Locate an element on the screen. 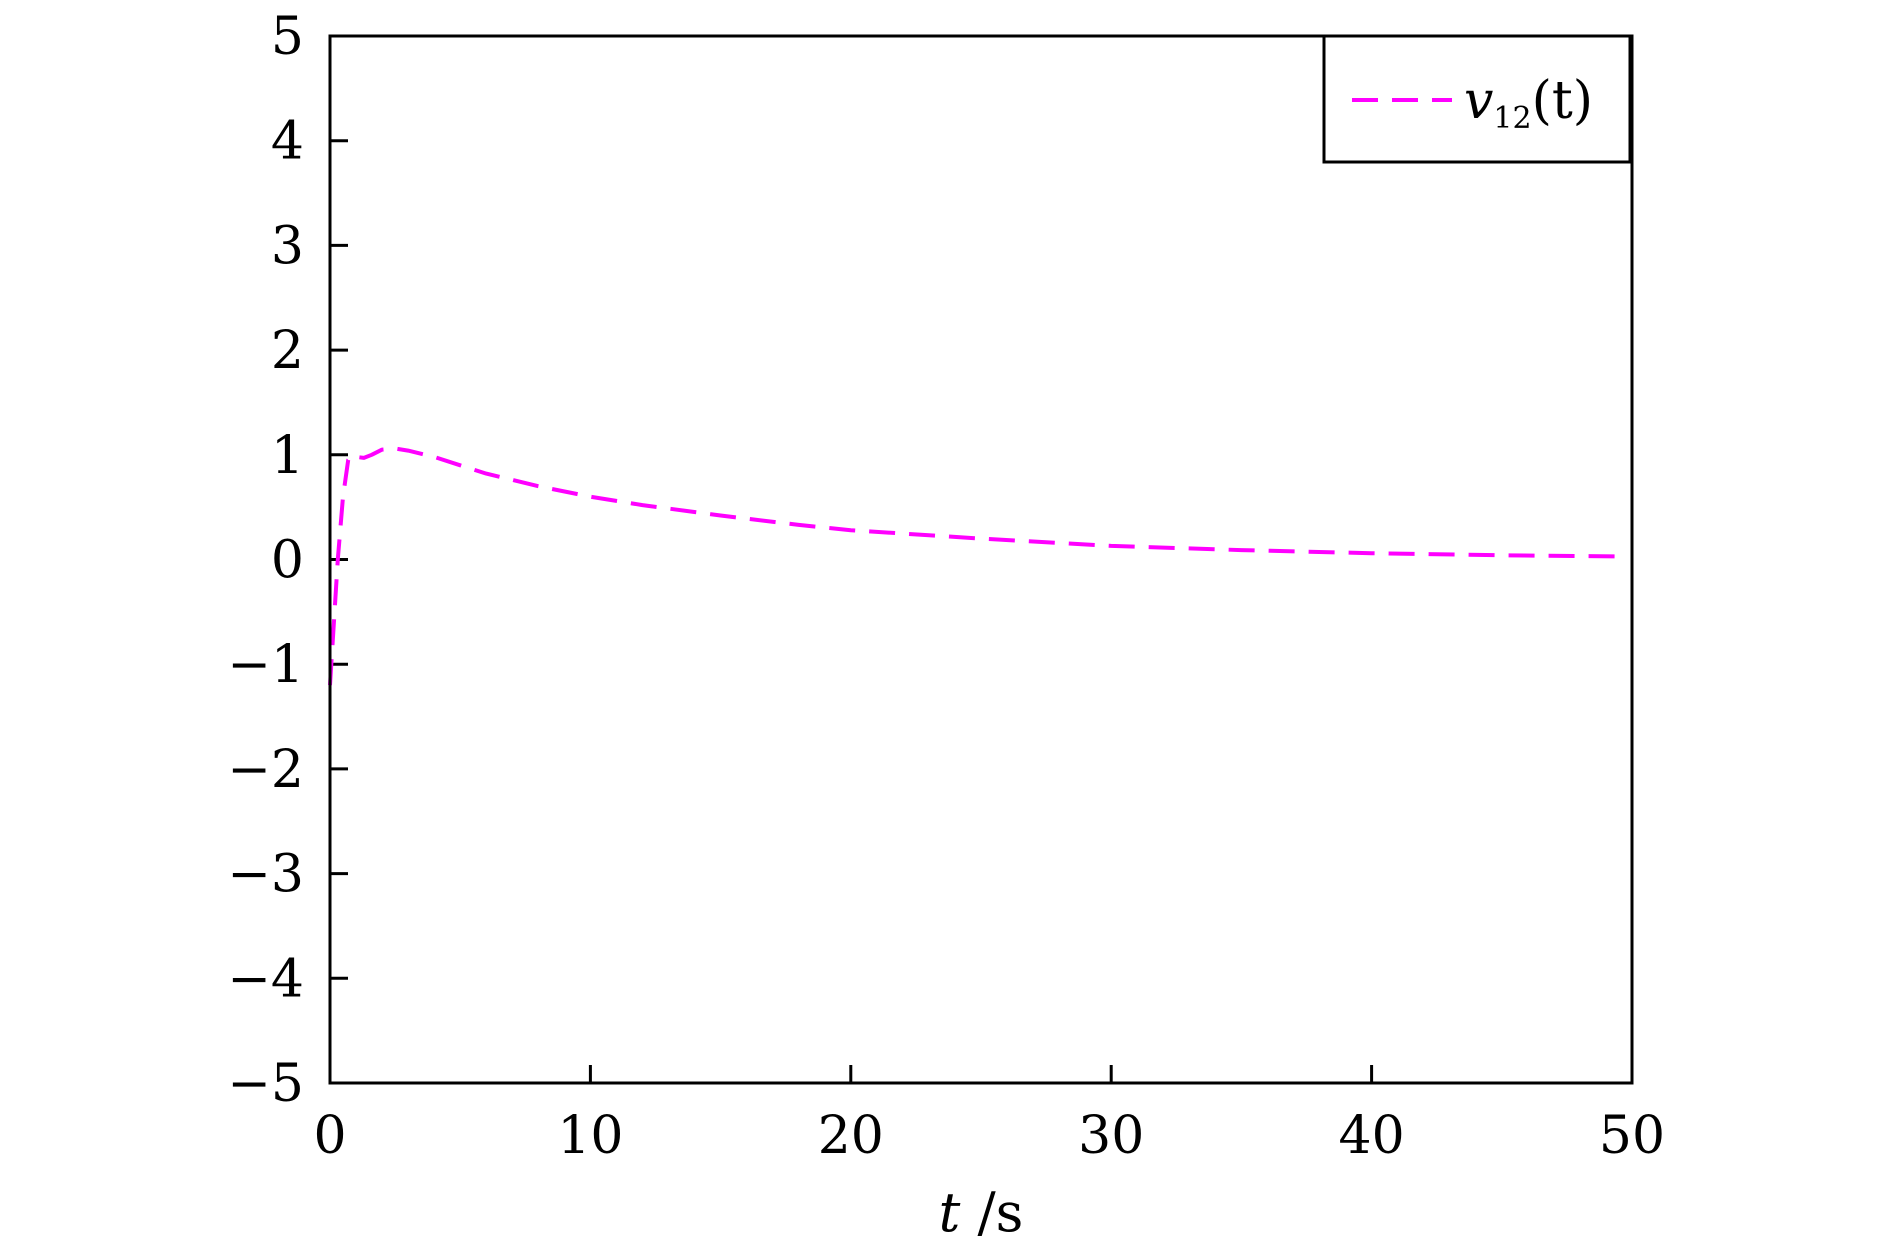  y-tick-label-1: 1 is located at coordinates (287, 456).